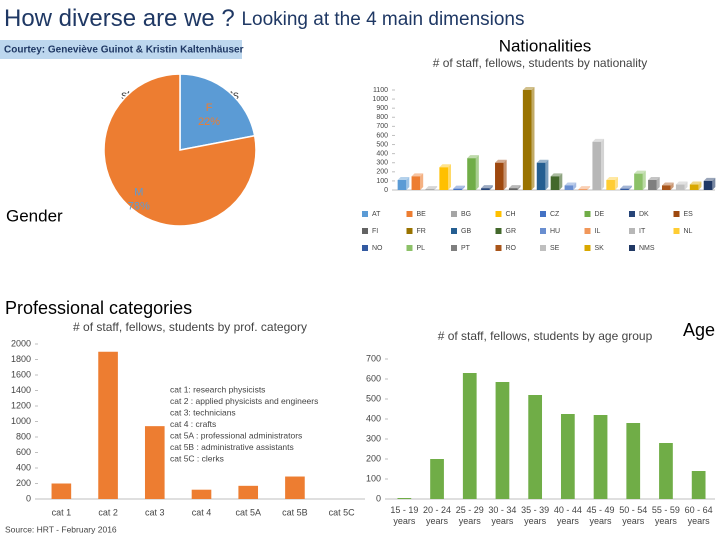 The image size is (720, 540). Describe the element at coordinates (209, 122) in the screenshot. I see `slice-value: 22%` at that location.